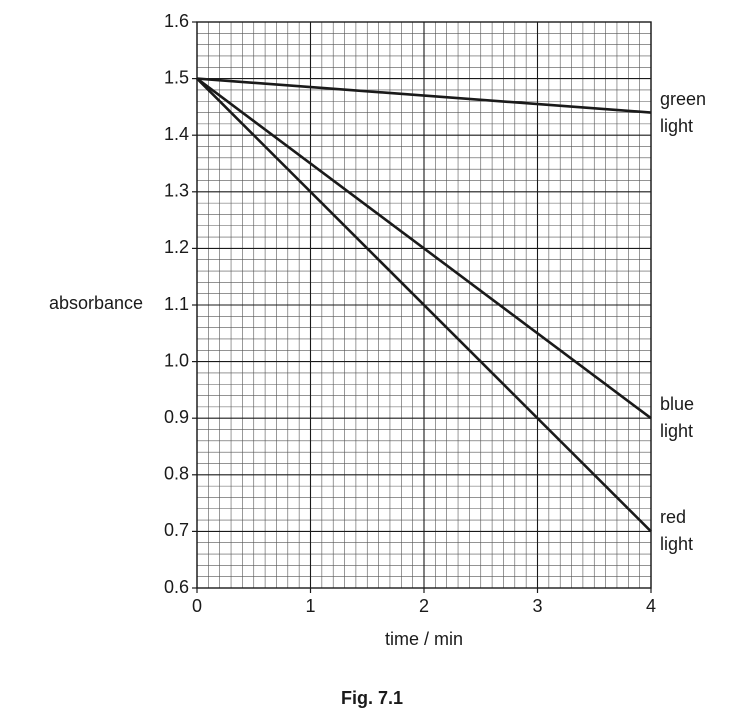 This screenshot has height=723, width=746. What do you see at coordinates (197, 606) in the screenshot?
I see `x-tick-label: 0` at bounding box center [197, 606].